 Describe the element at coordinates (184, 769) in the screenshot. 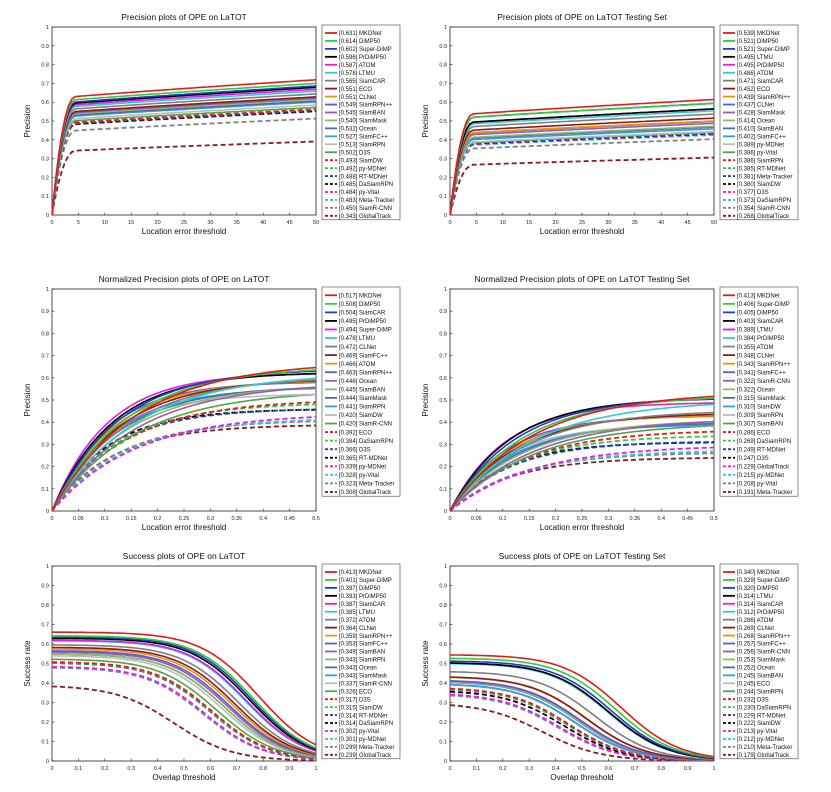

I see `x-tick-label: 0.5` at that location.